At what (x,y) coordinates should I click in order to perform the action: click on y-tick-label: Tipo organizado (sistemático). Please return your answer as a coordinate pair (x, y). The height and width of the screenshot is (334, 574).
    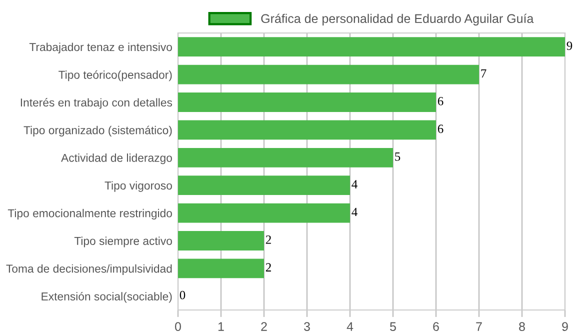
    Looking at the image, I should click on (98, 131).